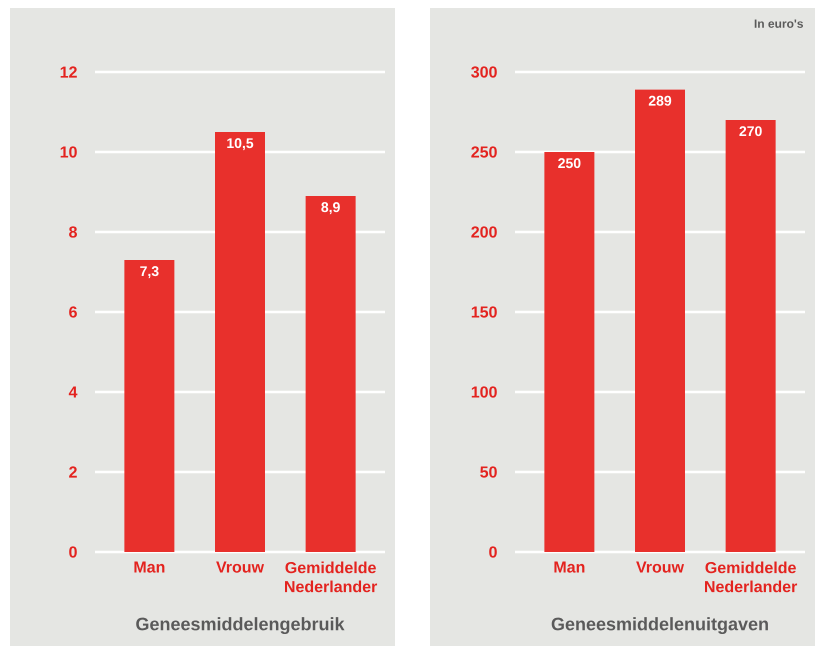 The height and width of the screenshot is (646, 828). I want to click on x-axis-title: Geneesmiddelenuitgaven, so click(660, 625).